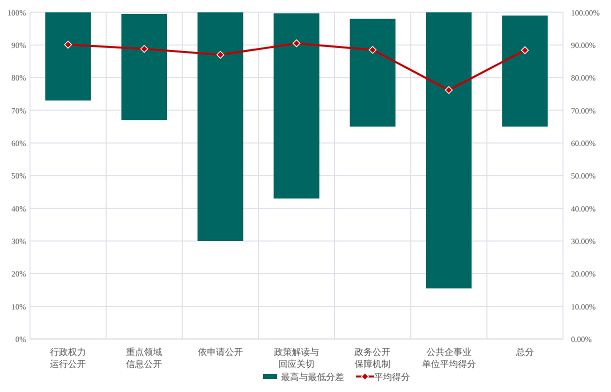 The height and width of the screenshot is (392, 611). What do you see at coordinates (18, 111) in the screenshot?
I see `y-tick-label: 70%` at bounding box center [18, 111].